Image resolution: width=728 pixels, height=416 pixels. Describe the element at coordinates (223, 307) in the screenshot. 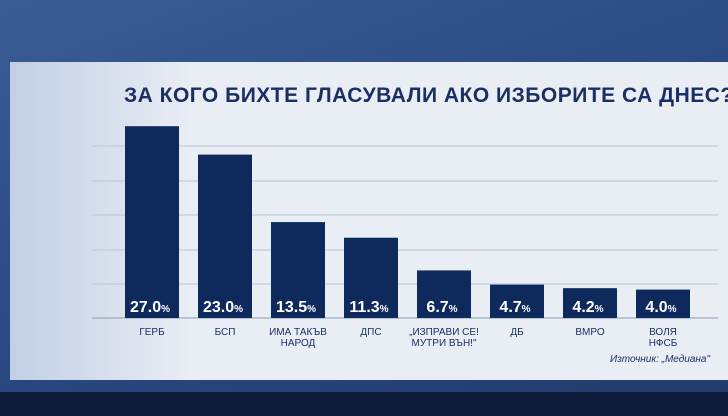

I see `value-label-1: 23.0%` at that location.